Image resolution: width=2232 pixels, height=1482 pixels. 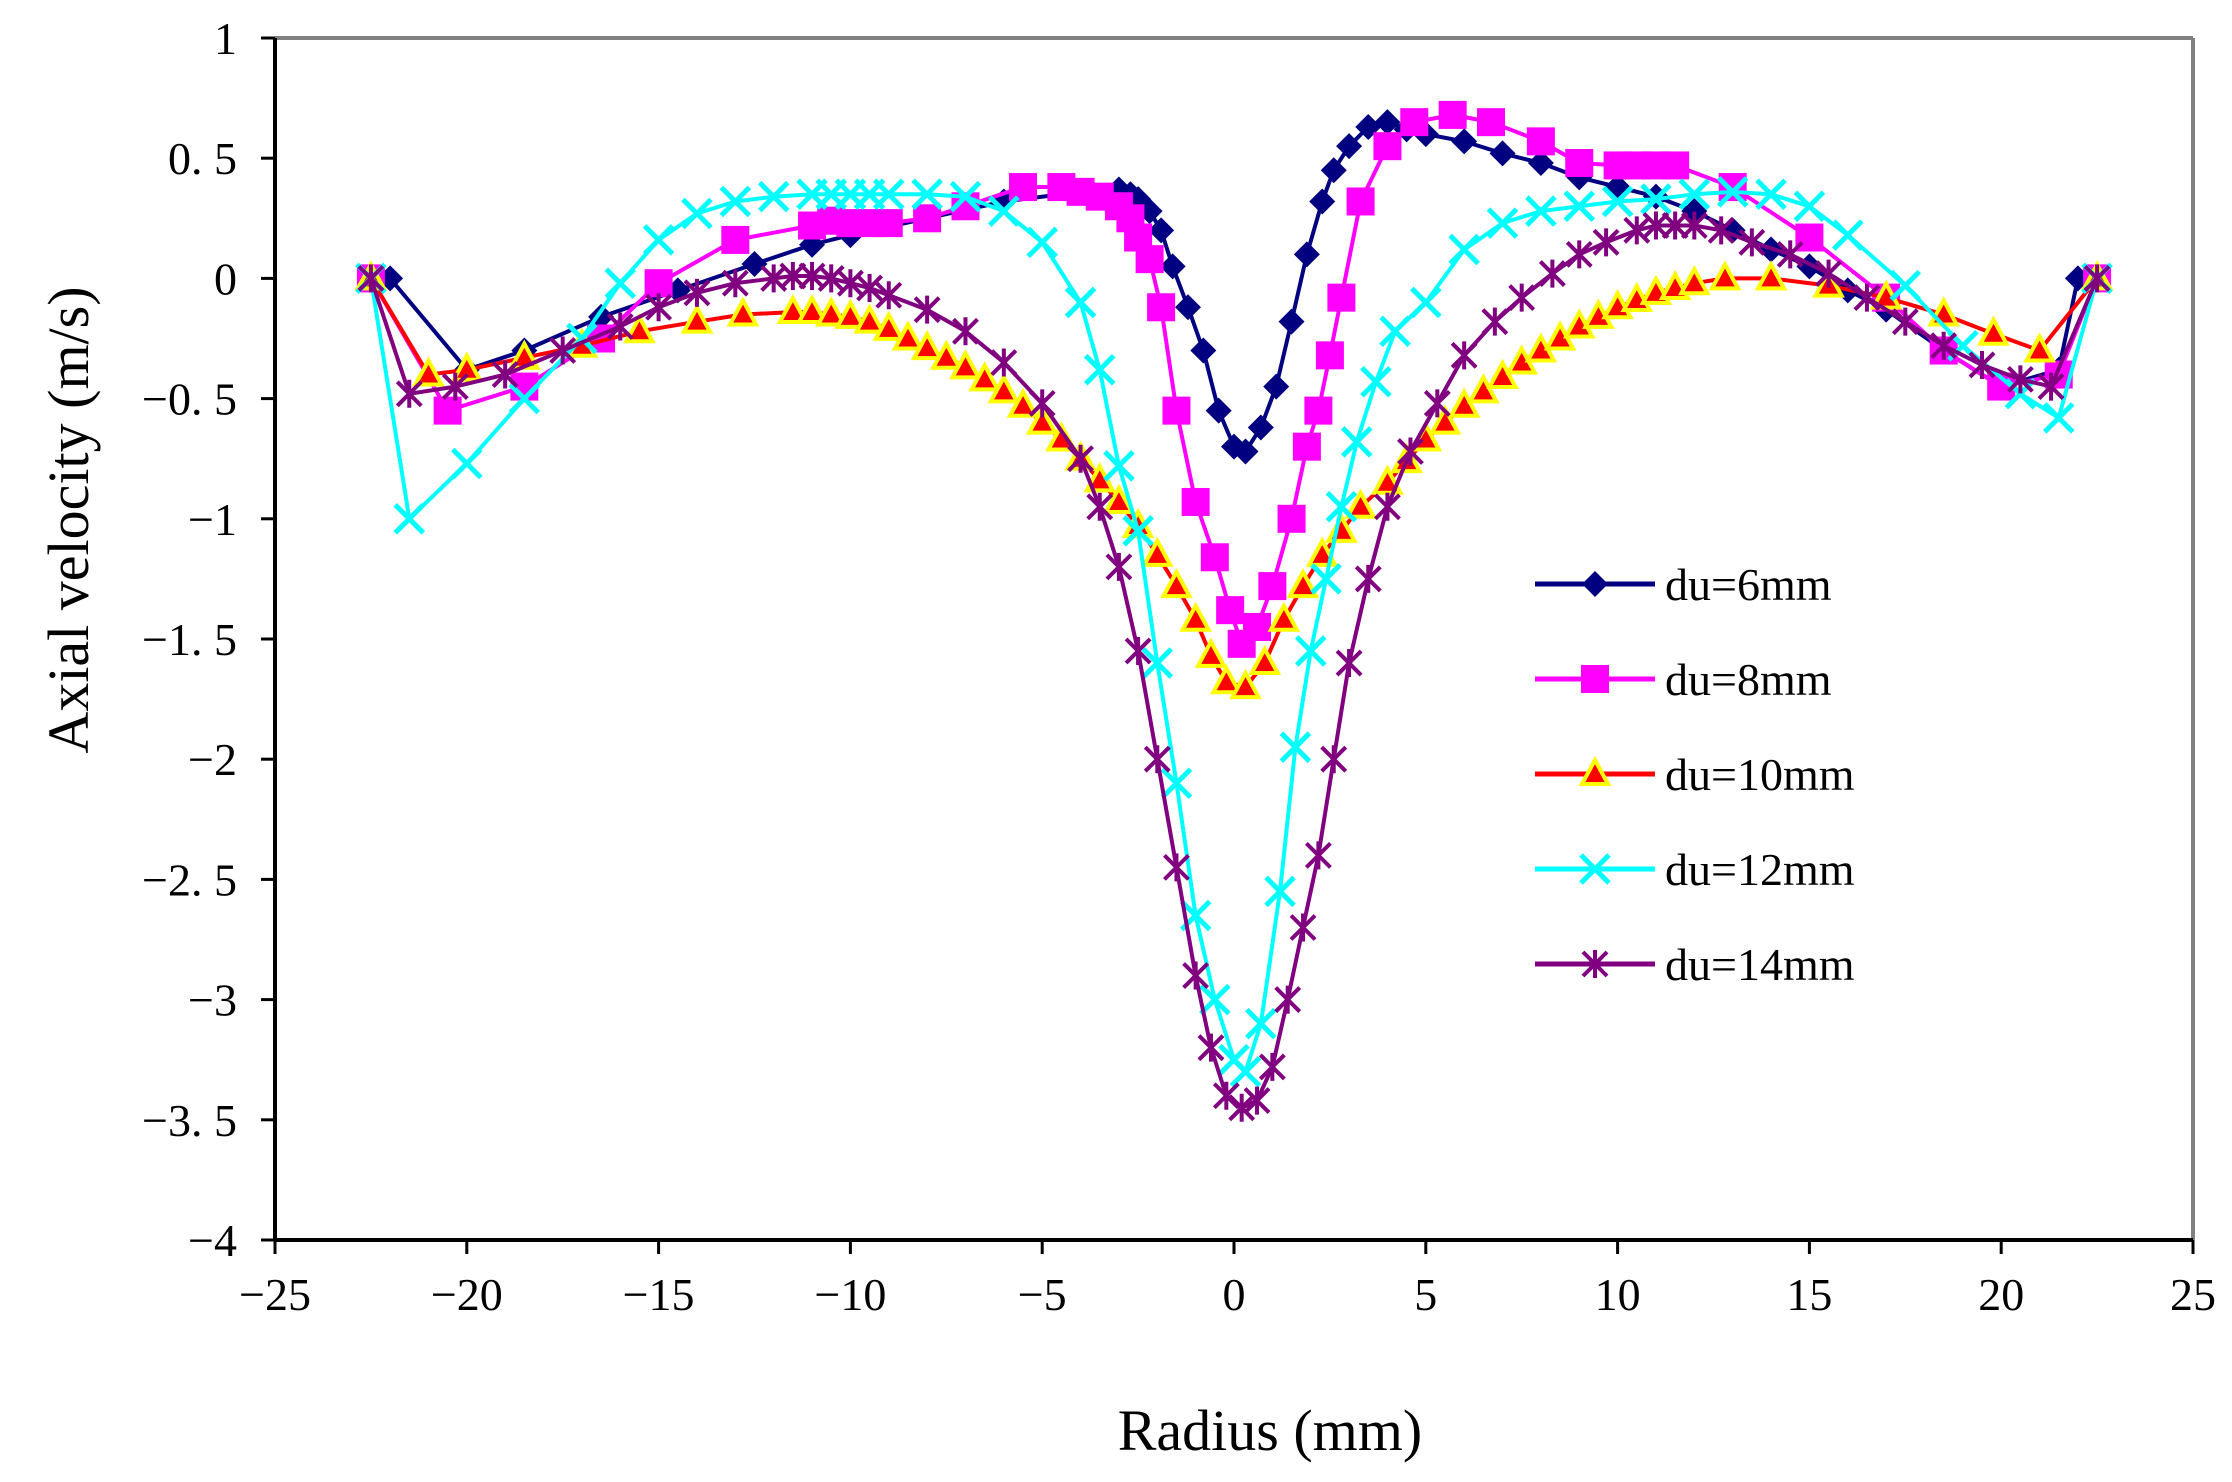 What do you see at coordinates (189, 639) in the screenshot?
I see `y-tick-label: −1. 5` at bounding box center [189, 639].